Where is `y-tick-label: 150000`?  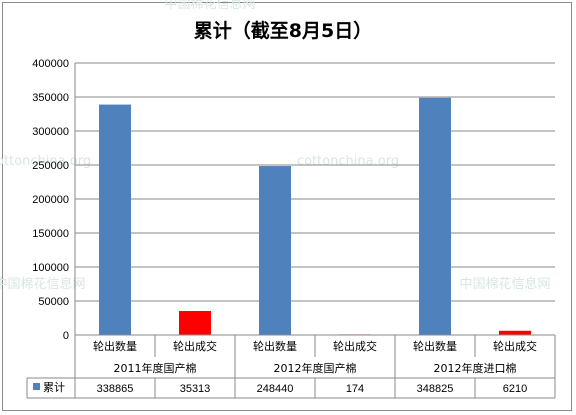
y-tick-label: 150000 is located at coordinates (50, 234).